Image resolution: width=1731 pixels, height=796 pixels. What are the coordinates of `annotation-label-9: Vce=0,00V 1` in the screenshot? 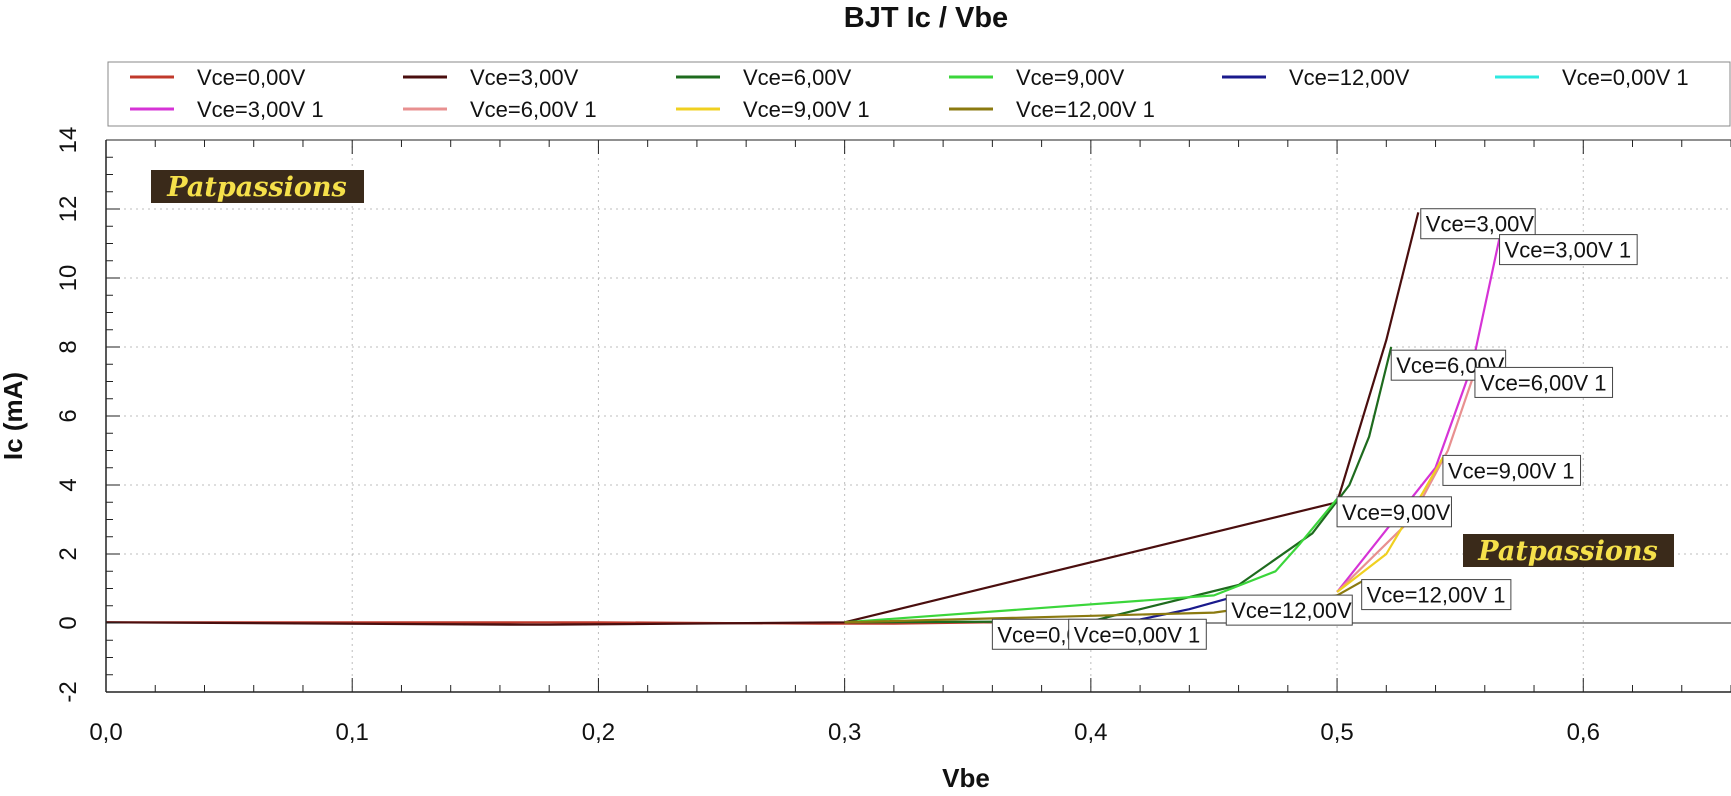 It's located at (1137, 634).